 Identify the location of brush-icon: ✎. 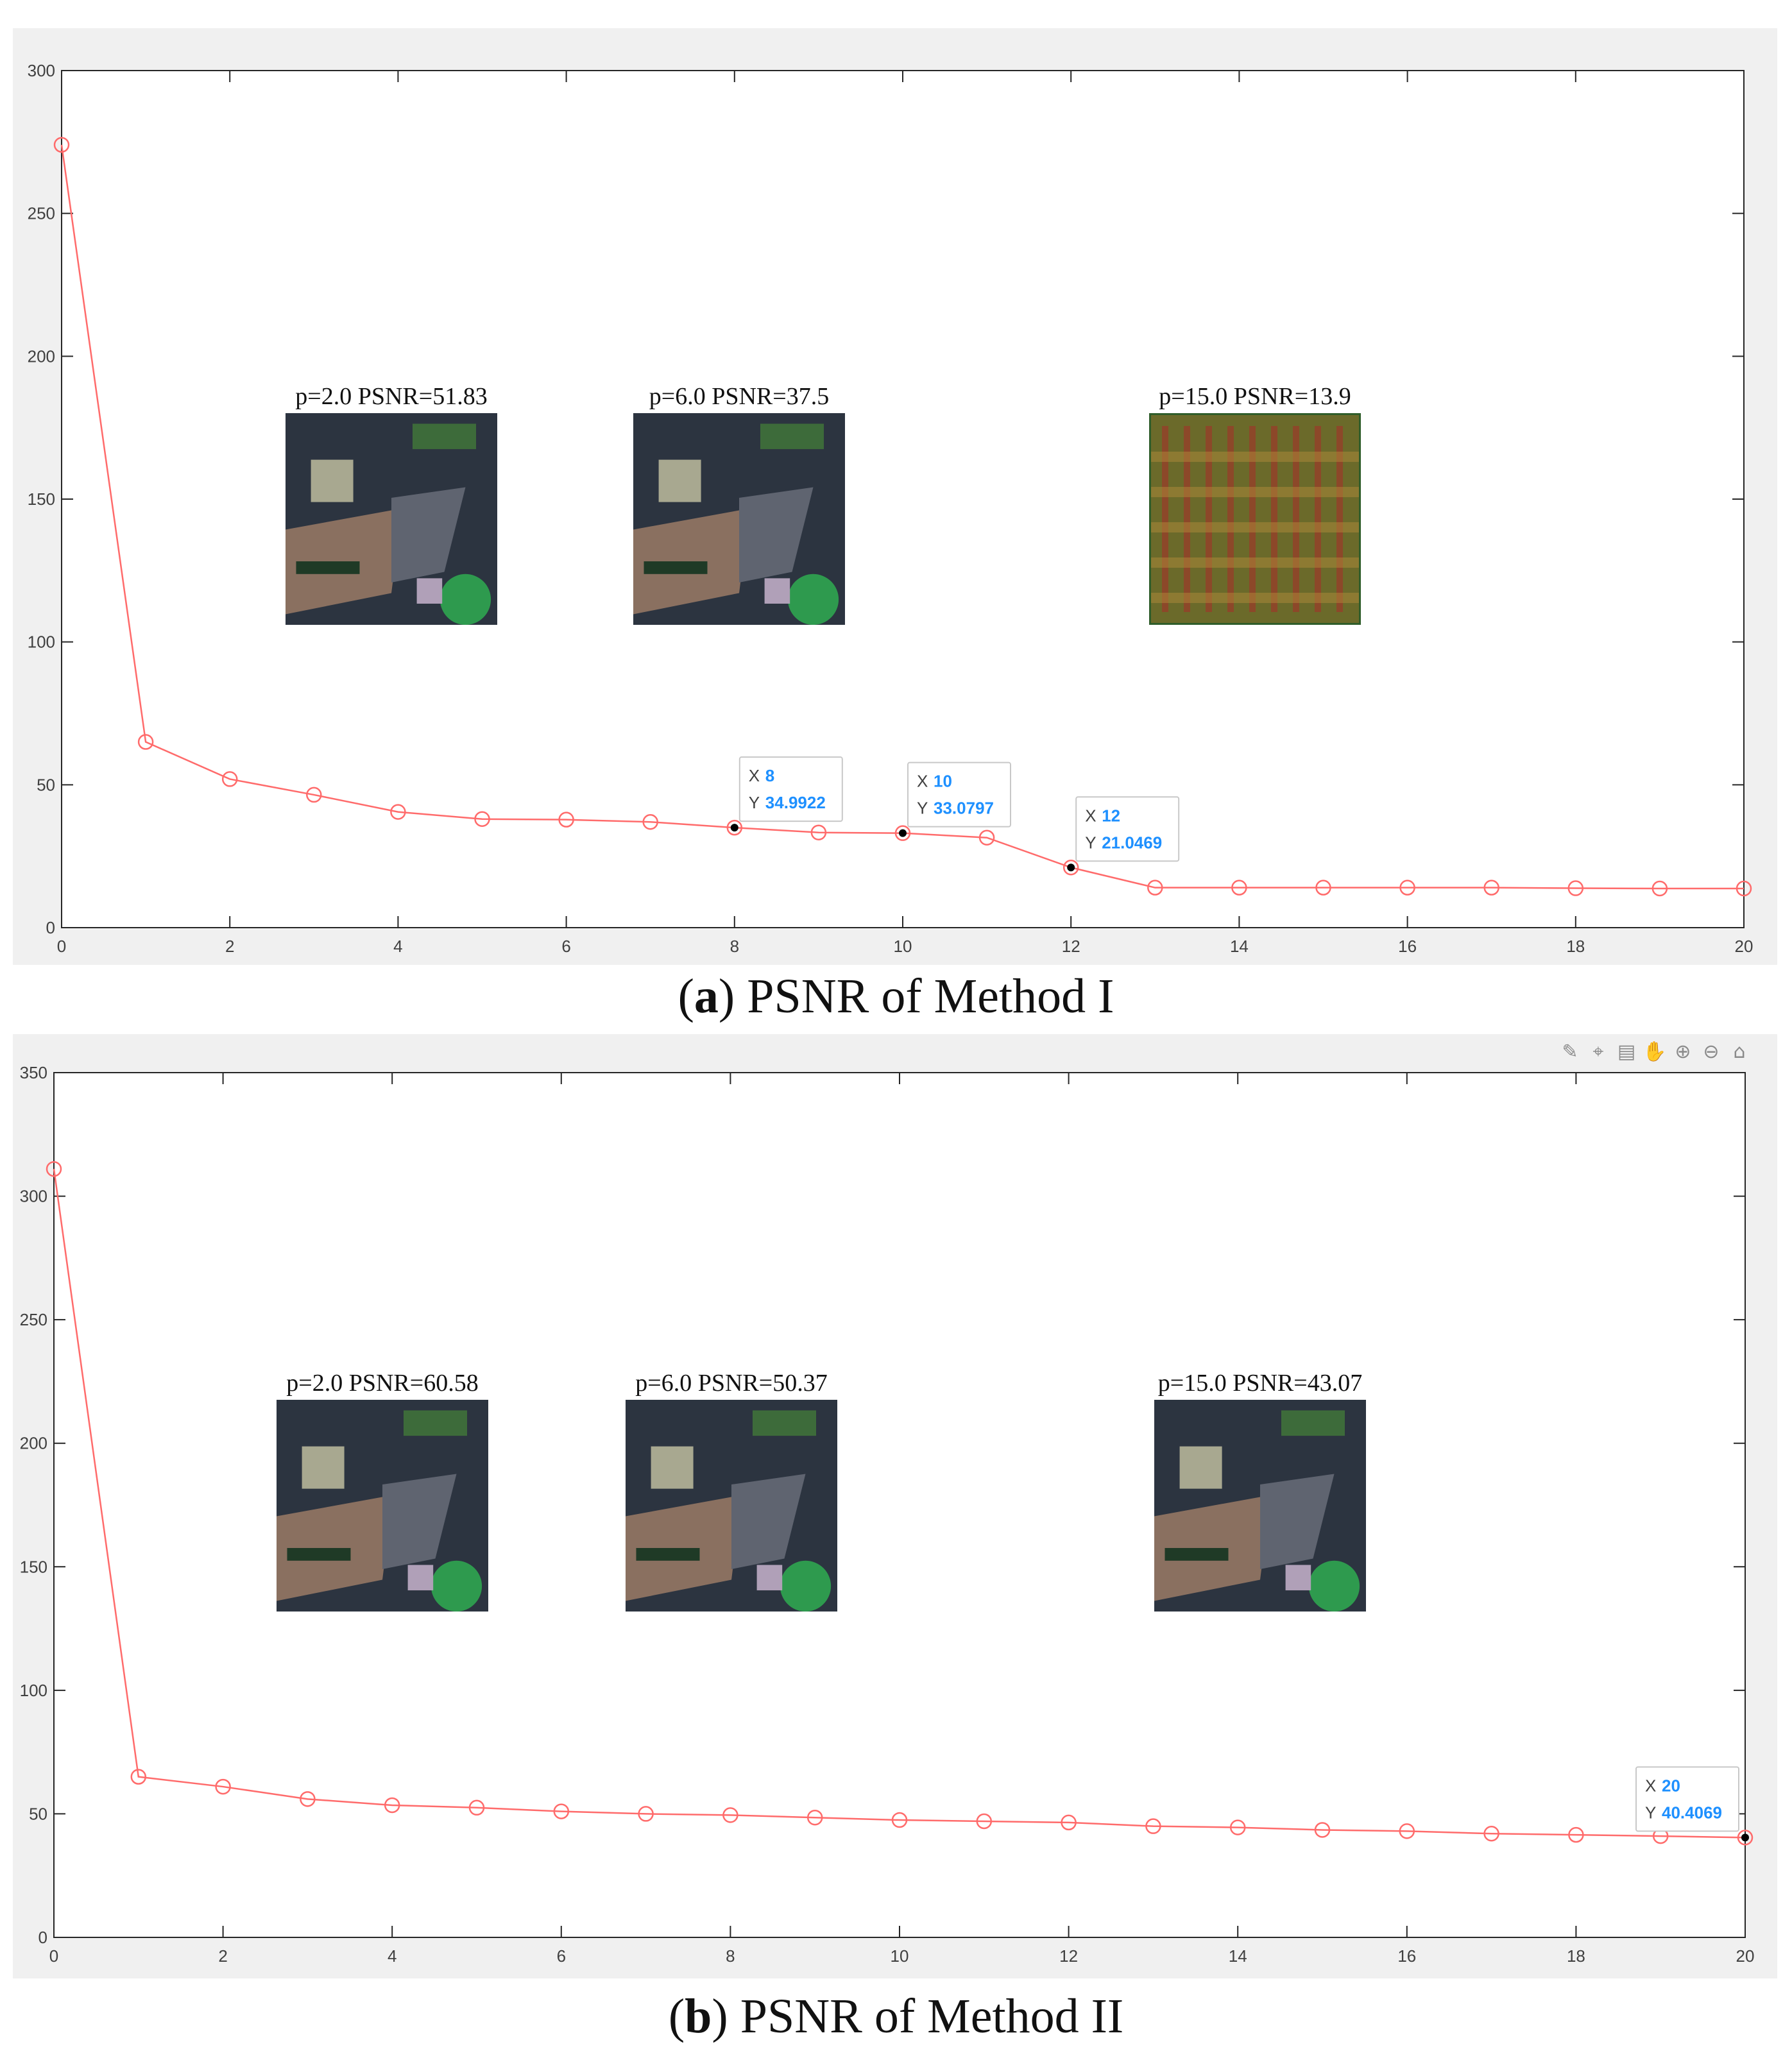
(1570, 1051).